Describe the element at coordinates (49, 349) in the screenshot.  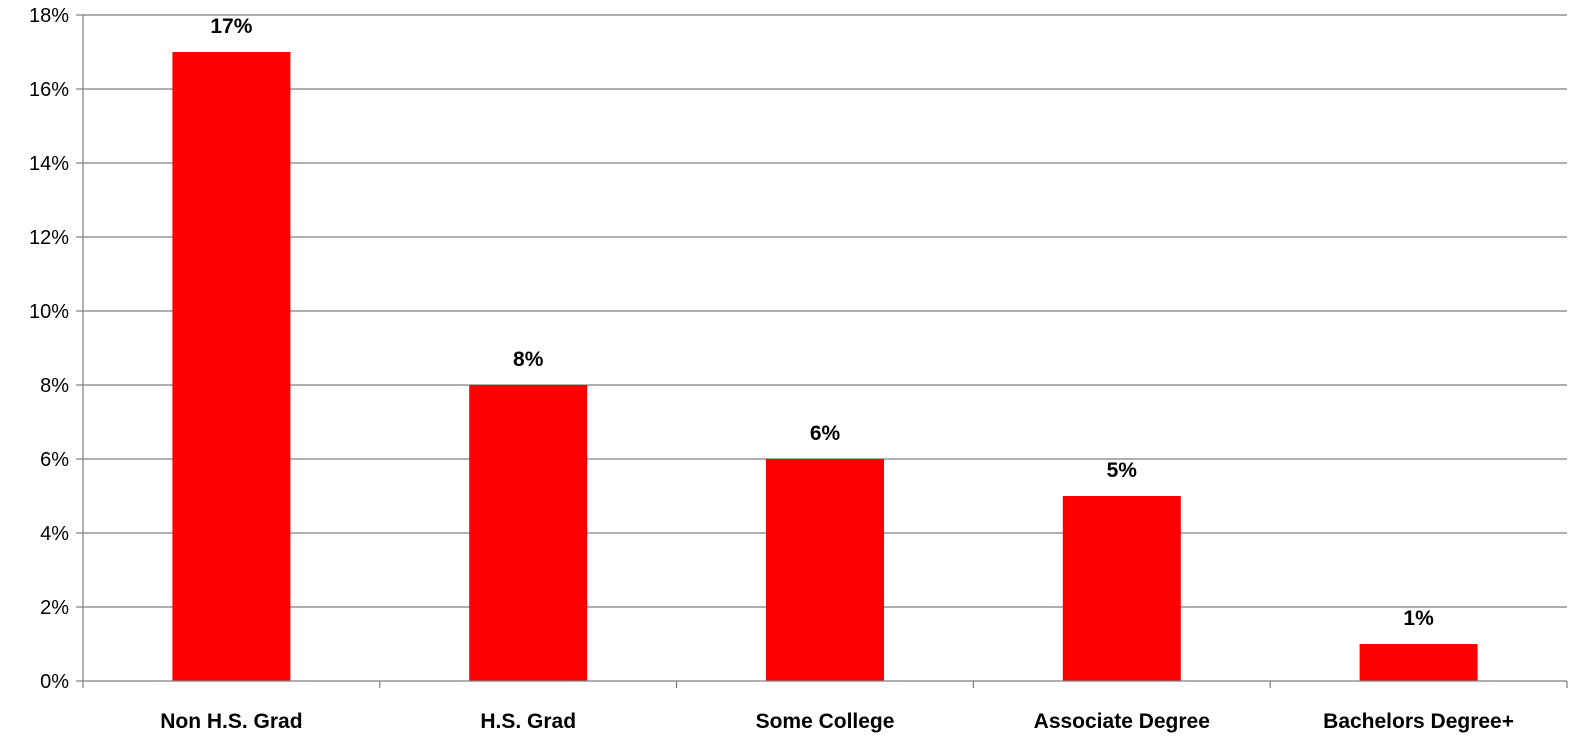
I see `y-axis-tick-labels: 0% 2% 4% 6% 8% 10% 12% 14% 16% 18%` at that location.